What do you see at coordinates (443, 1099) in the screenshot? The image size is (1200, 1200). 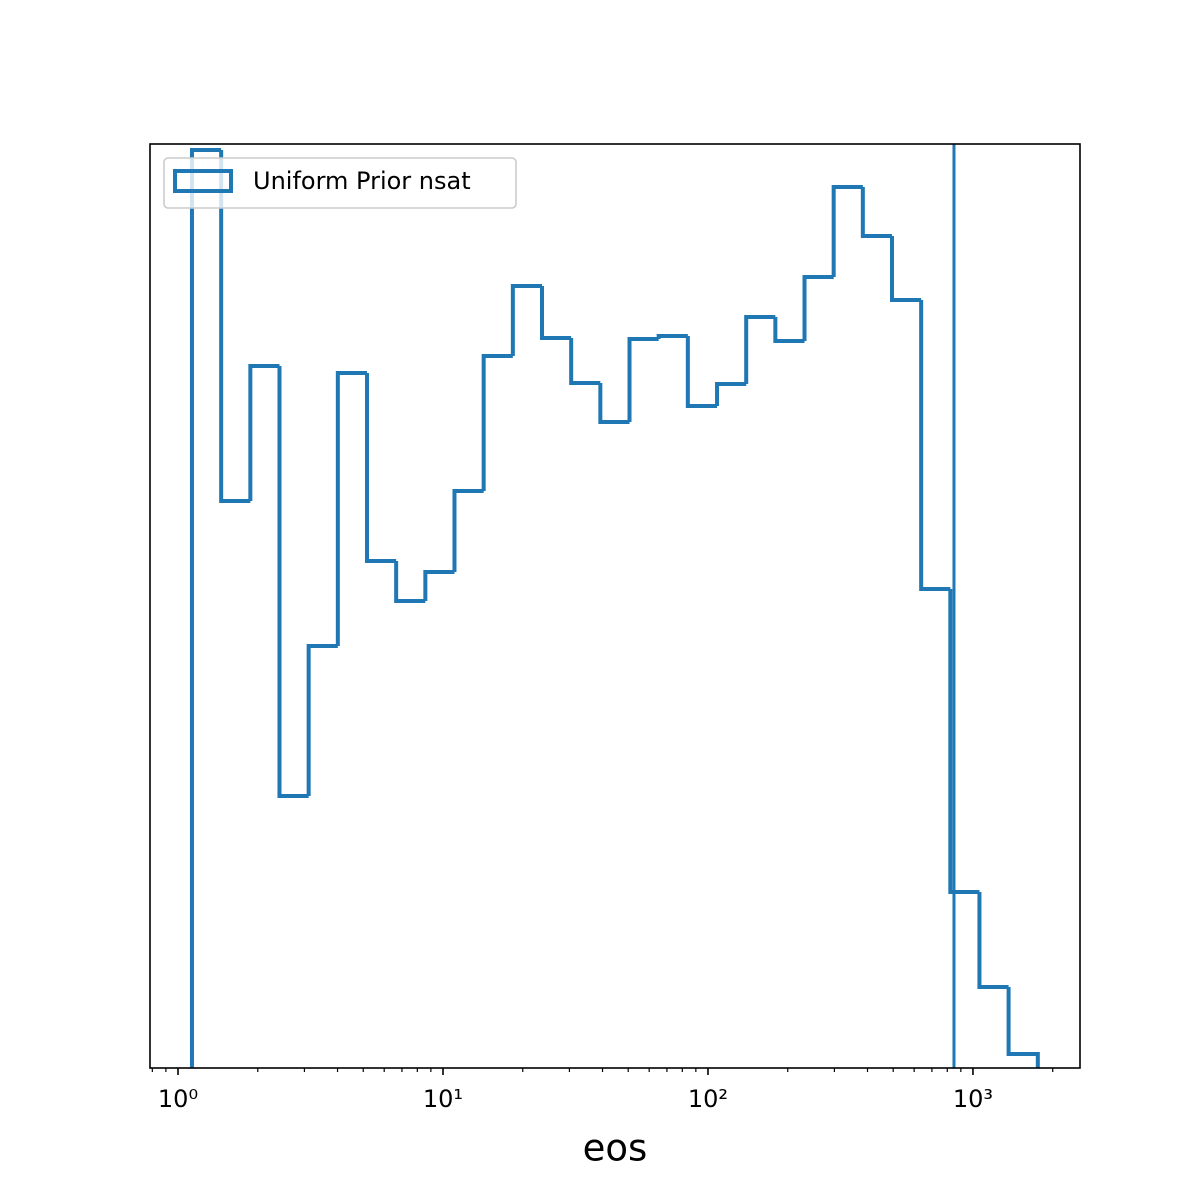 I see `x-tick-label: 10¹` at bounding box center [443, 1099].